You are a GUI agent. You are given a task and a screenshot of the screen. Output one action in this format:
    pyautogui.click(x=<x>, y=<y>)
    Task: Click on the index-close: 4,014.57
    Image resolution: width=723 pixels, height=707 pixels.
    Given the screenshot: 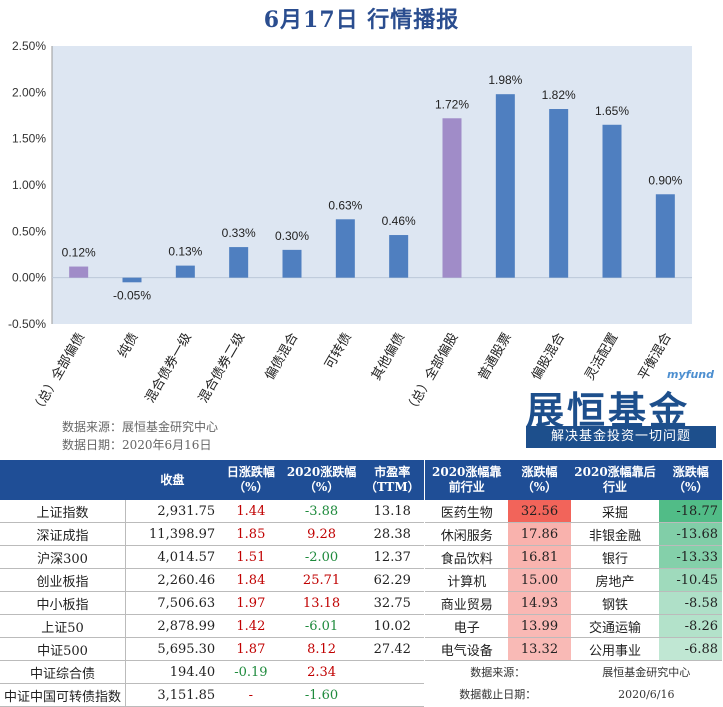 What is the action you would take?
    pyautogui.click(x=172, y=557)
    